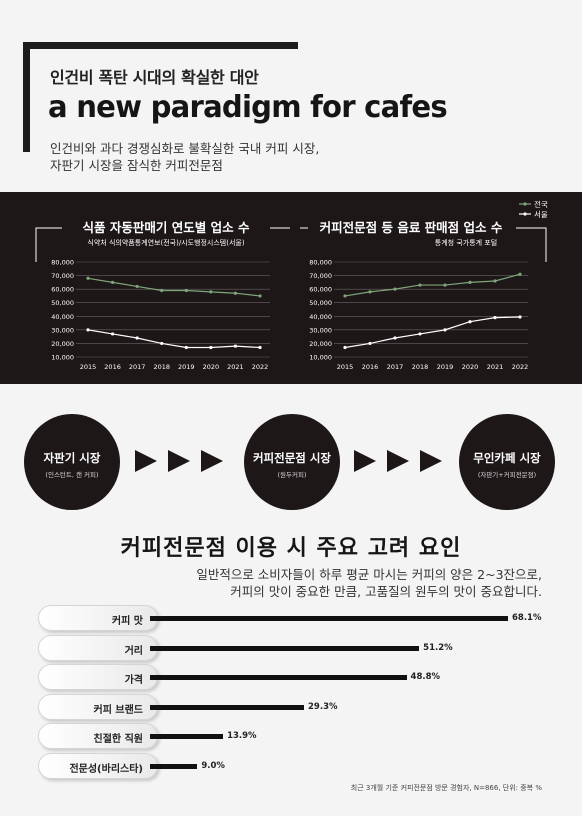 Image resolution: width=582 pixels, height=816 pixels. I want to click on chart1-bracket, so click(162, 244).